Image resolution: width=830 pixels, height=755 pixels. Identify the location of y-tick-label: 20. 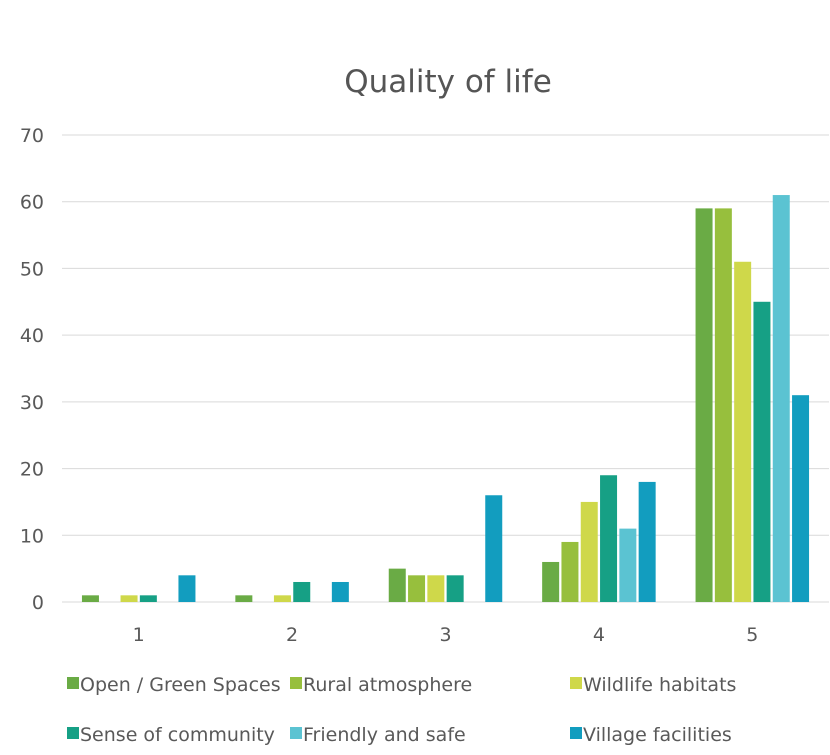
(32, 470).